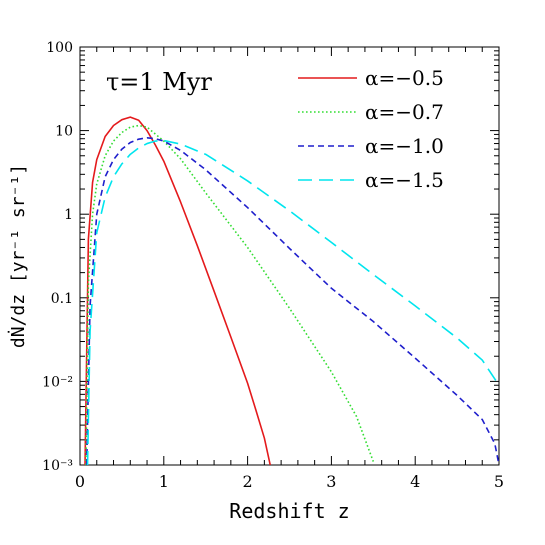 The height and width of the screenshot is (545, 545). Describe the element at coordinates (80, 481) in the screenshot. I see `x-tick-label: 0` at that location.